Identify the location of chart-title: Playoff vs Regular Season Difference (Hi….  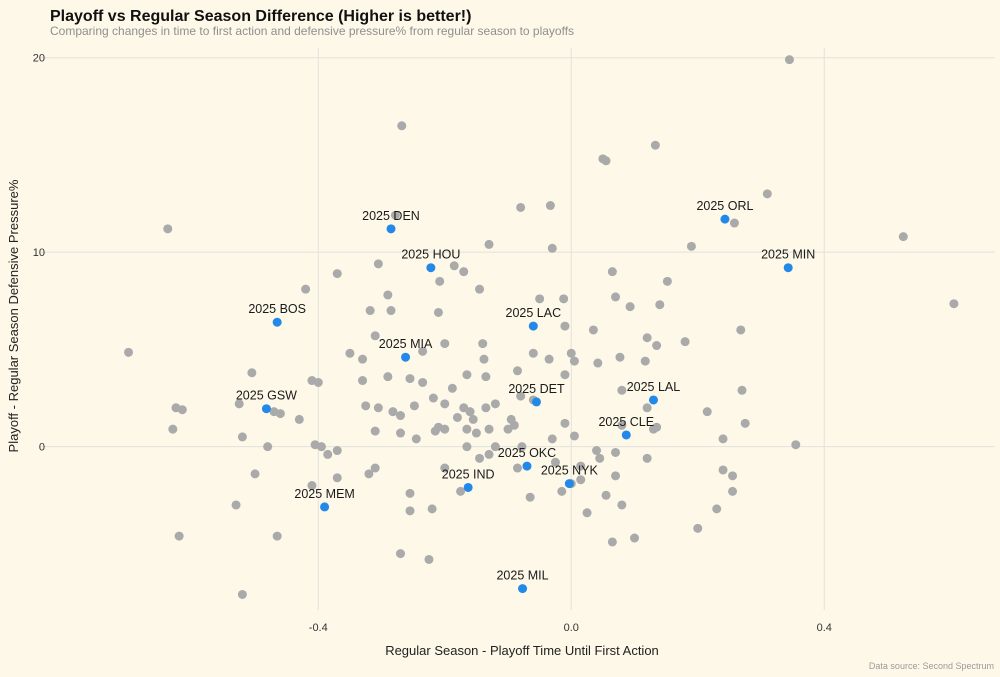
(260, 16).